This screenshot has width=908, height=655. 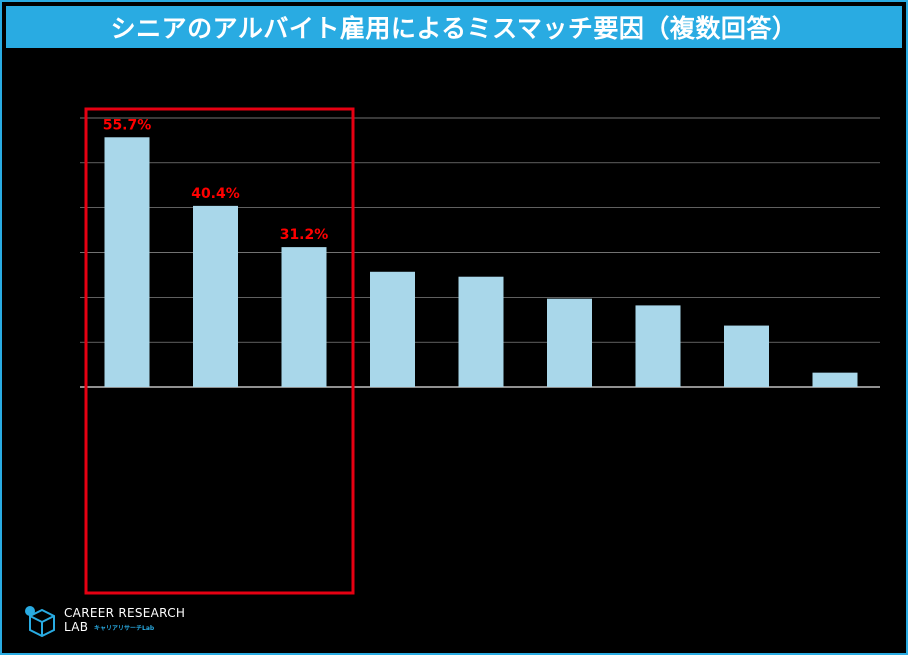 I want to click on logo-text-line1: CAREER RESEARCH, so click(x=125, y=613).